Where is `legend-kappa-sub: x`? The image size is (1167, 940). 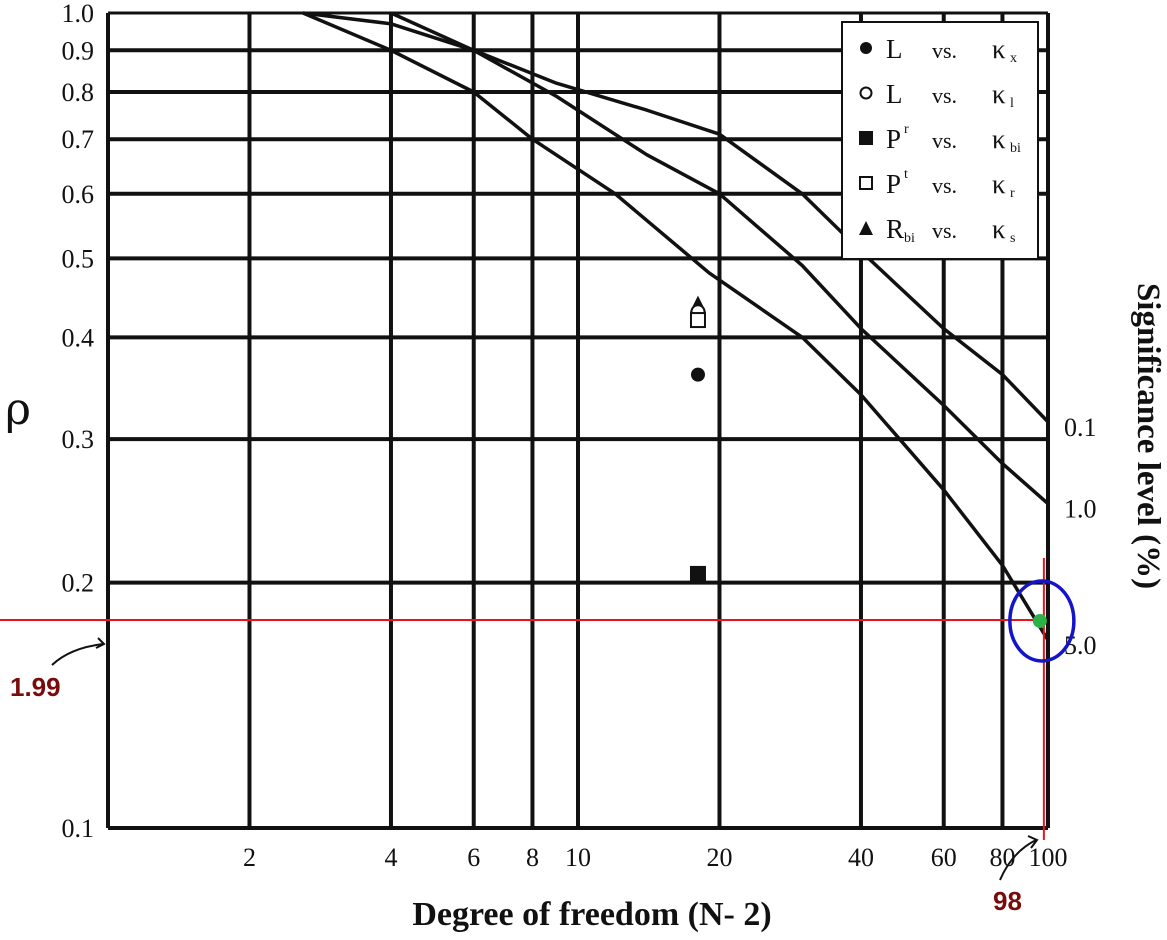
legend-kappa-sub: x is located at coordinates (1013, 58).